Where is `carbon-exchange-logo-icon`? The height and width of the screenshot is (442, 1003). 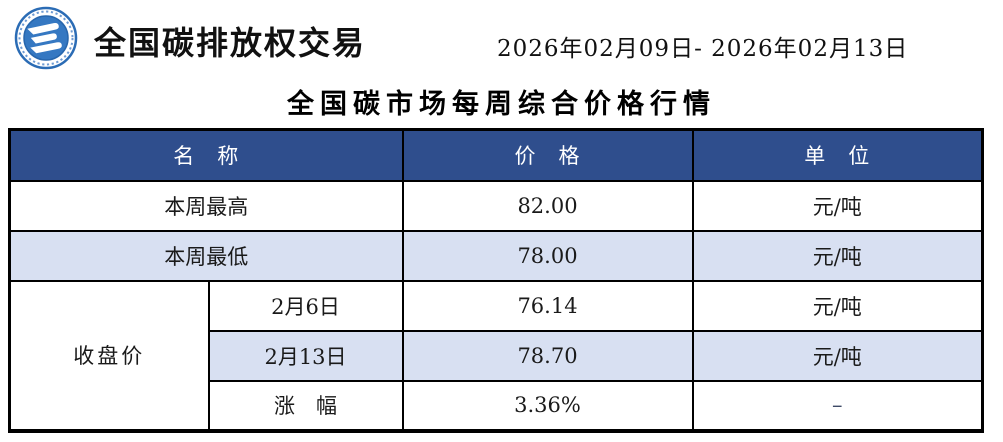
carbon-exchange-logo-icon is located at coordinates (46, 38).